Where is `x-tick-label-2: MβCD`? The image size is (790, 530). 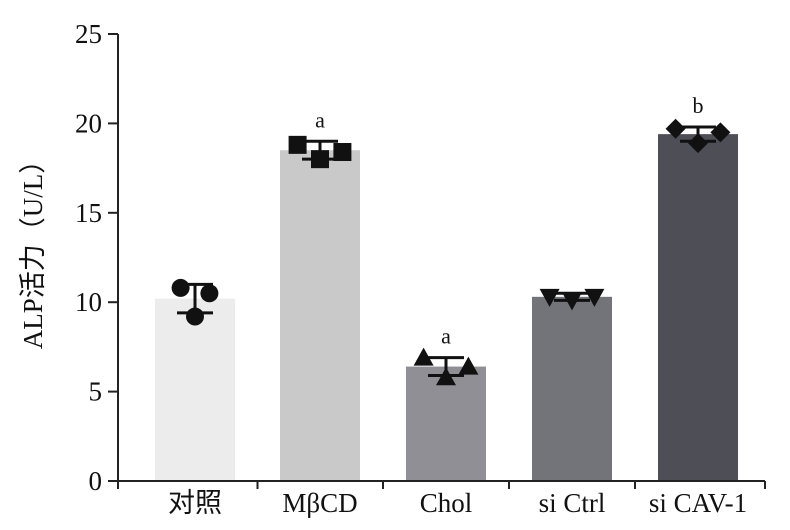 x-tick-label-2: MβCD is located at coordinates (319, 503).